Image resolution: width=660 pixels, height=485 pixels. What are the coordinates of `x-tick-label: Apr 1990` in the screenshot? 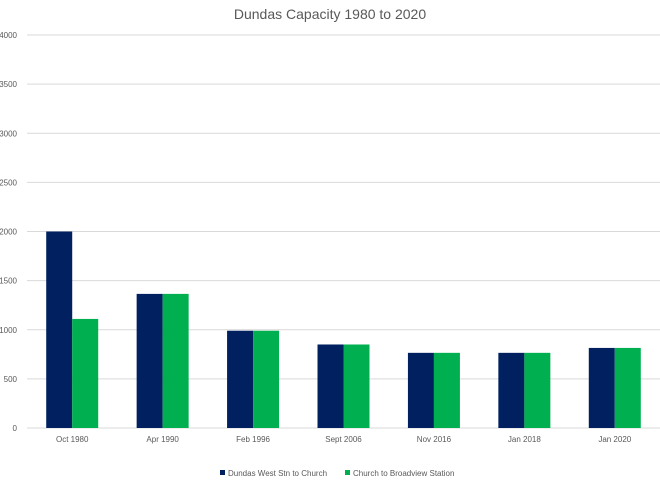 It's located at (162, 439).